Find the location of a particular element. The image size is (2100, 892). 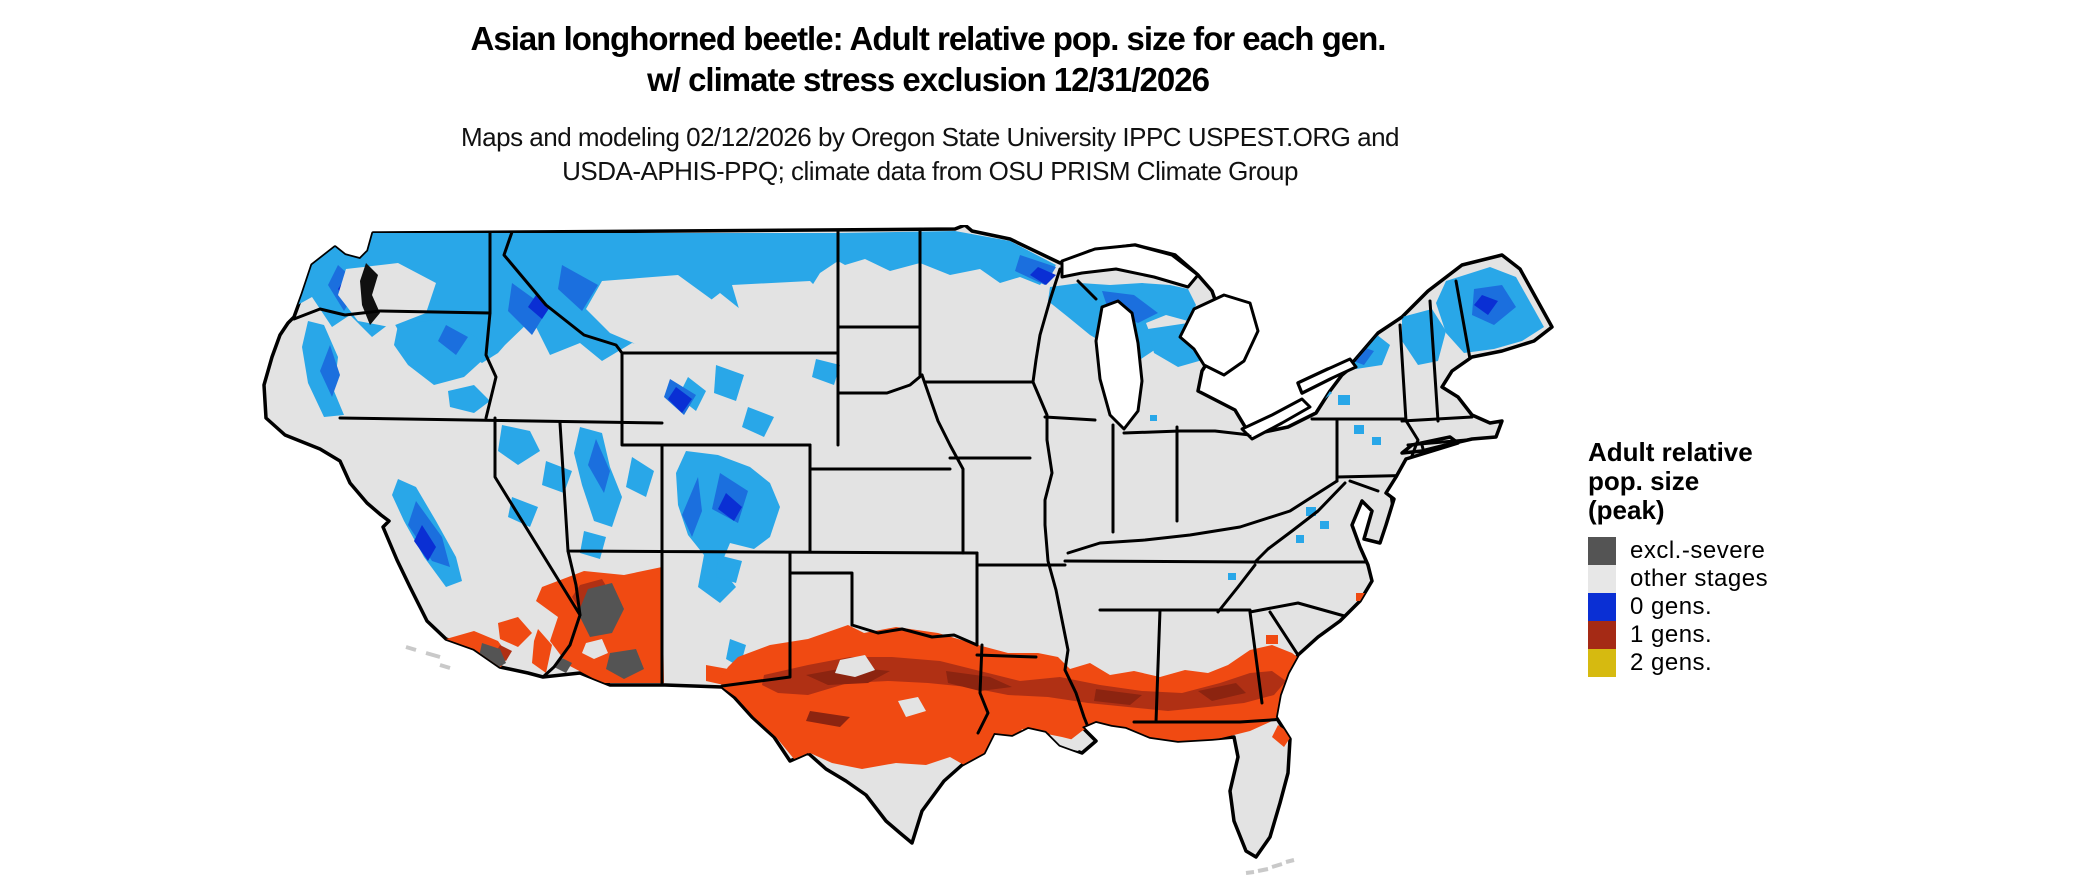

legend-swatch-0-gens is located at coordinates (1602, 607).